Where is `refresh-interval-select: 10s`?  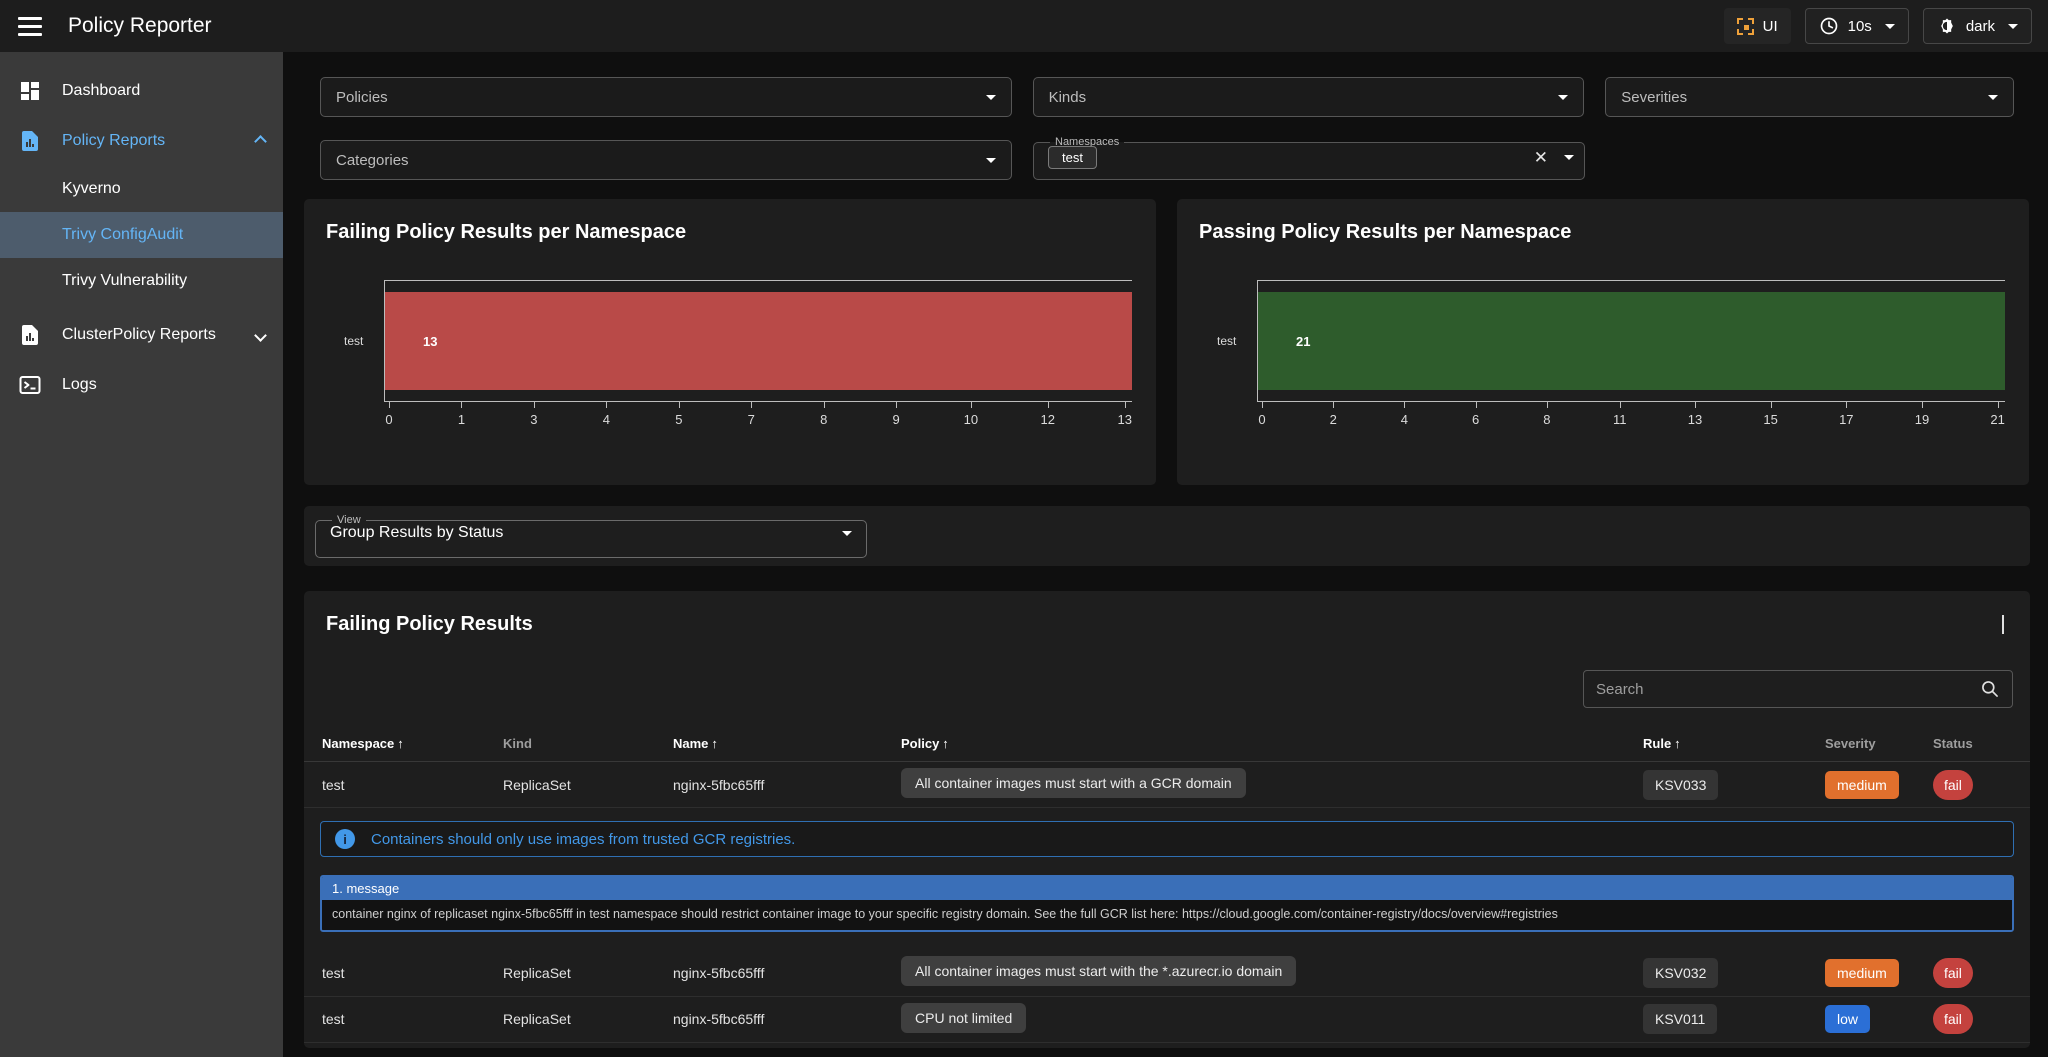 refresh-interval-select: 10s is located at coordinates (1856, 26).